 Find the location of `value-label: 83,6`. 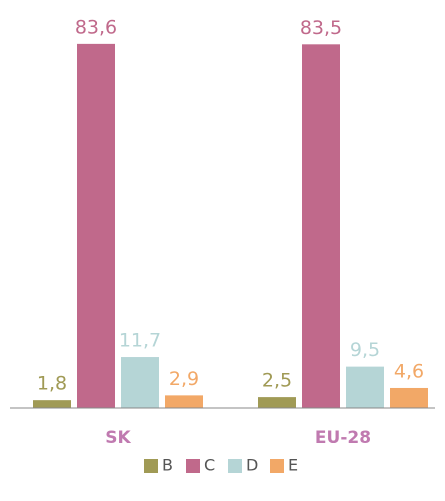

value-label: 83,6 is located at coordinates (96, 27).